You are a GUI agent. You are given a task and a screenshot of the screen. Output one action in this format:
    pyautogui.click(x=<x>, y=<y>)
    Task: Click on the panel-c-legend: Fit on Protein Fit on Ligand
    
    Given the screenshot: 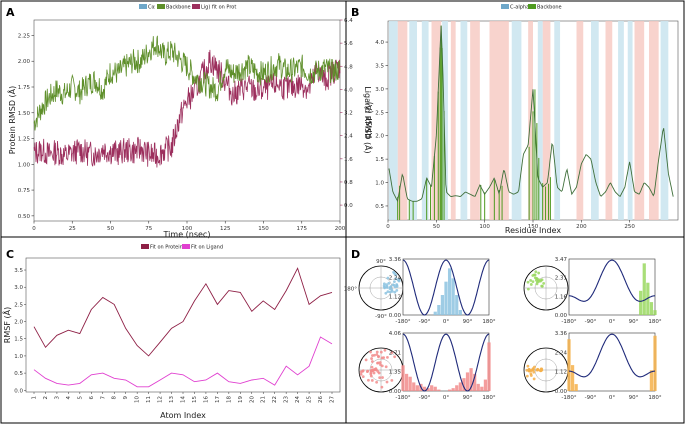 What is the action you would take?
    pyautogui.click(x=182, y=247)
    